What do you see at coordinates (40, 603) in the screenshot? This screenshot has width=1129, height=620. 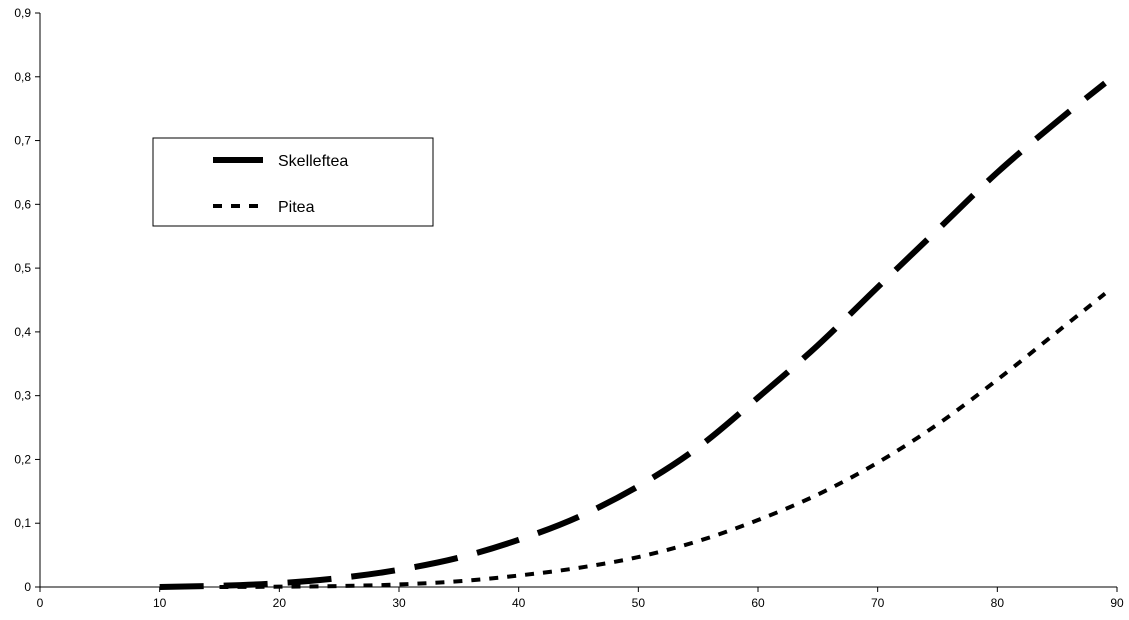 I see `x-tick-label: 0` at bounding box center [40, 603].